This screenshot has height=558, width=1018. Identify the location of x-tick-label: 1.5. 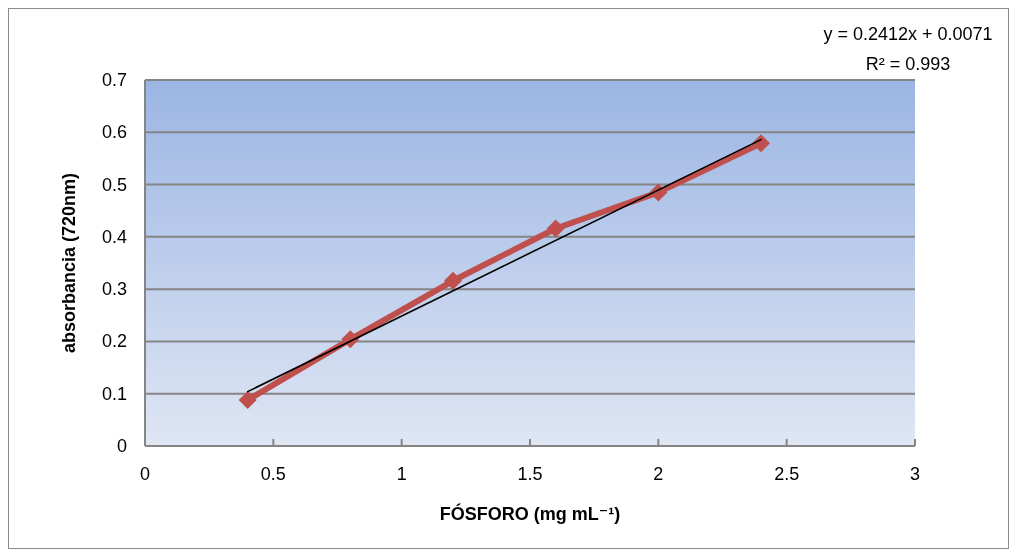
(530, 474).